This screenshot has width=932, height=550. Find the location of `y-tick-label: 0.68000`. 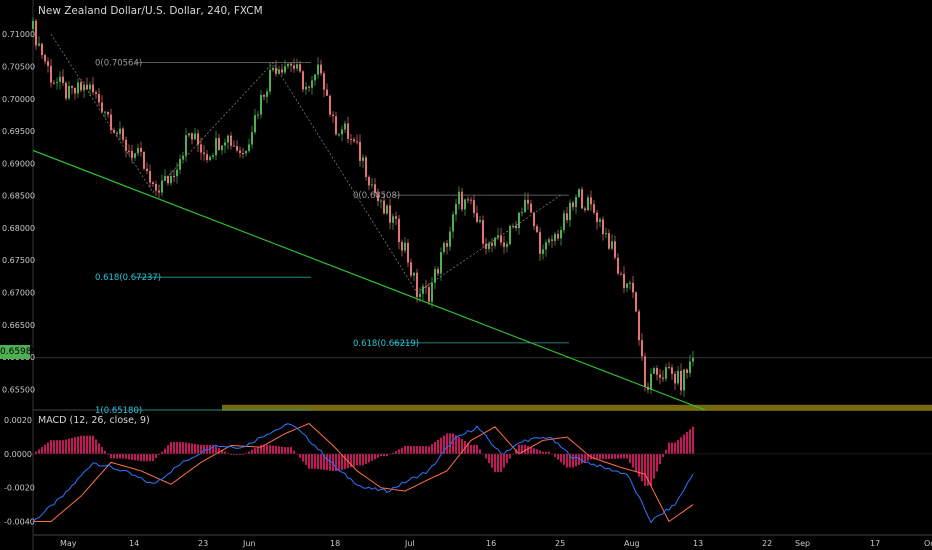

y-tick-label: 0.68000 is located at coordinates (18, 228).